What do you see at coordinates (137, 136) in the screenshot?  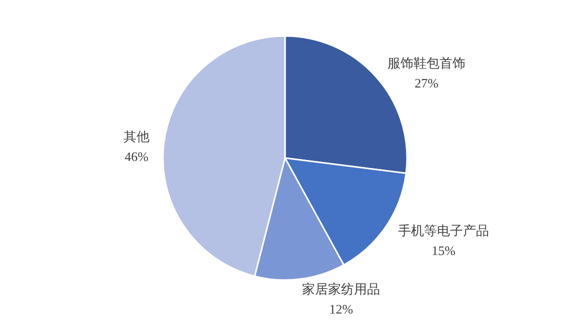 I see `slice-label: 其他` at bounding box center [137, 136].